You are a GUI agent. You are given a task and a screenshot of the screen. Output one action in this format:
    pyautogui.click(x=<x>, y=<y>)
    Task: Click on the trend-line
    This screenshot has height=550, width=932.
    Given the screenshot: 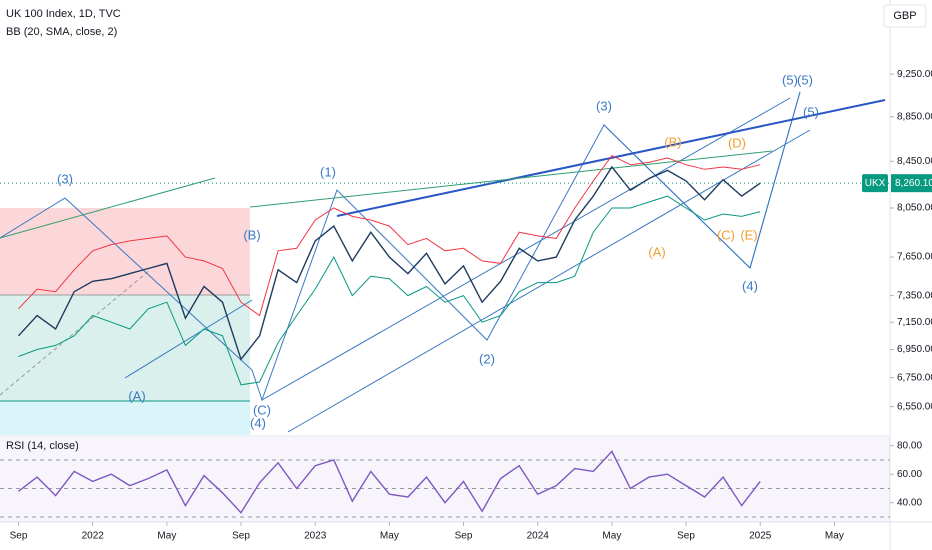 What is the action you would take?
    pyautogui.click(x=611, y=158)
    